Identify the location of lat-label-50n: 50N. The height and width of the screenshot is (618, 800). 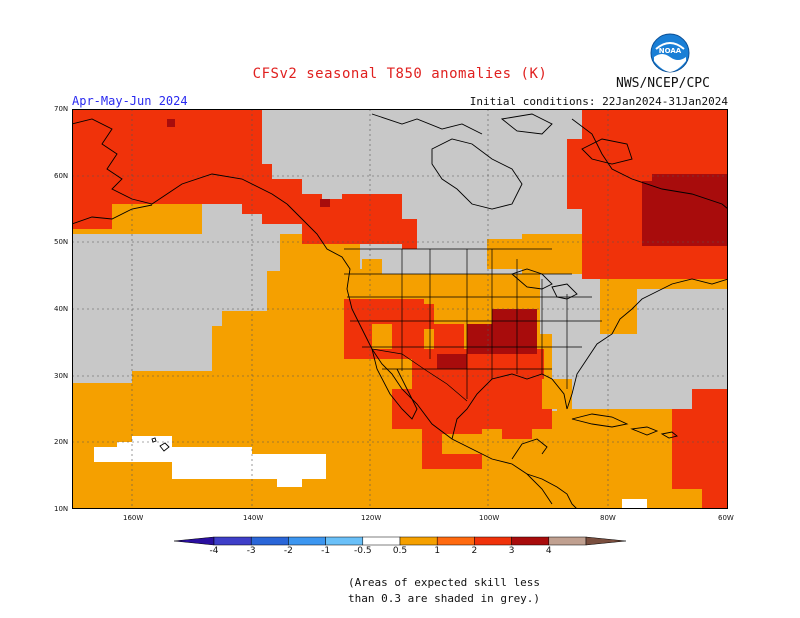
(61, 242).